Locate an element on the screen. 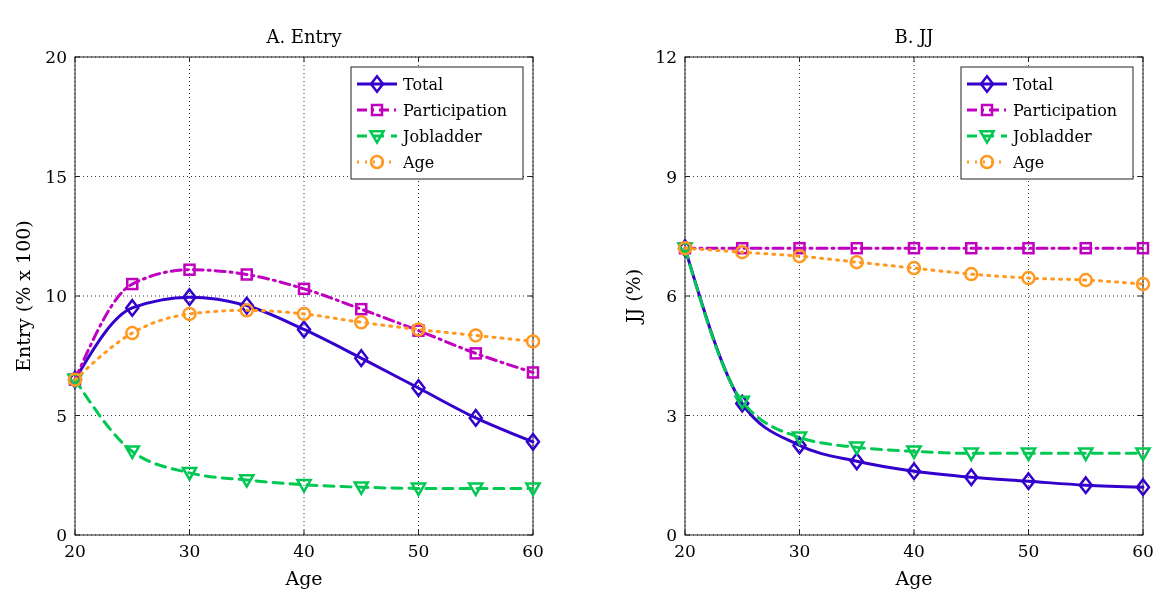 This screenshot has height=600, width=1156. y-tick-label: 3 is located at coordinates (671, 415).